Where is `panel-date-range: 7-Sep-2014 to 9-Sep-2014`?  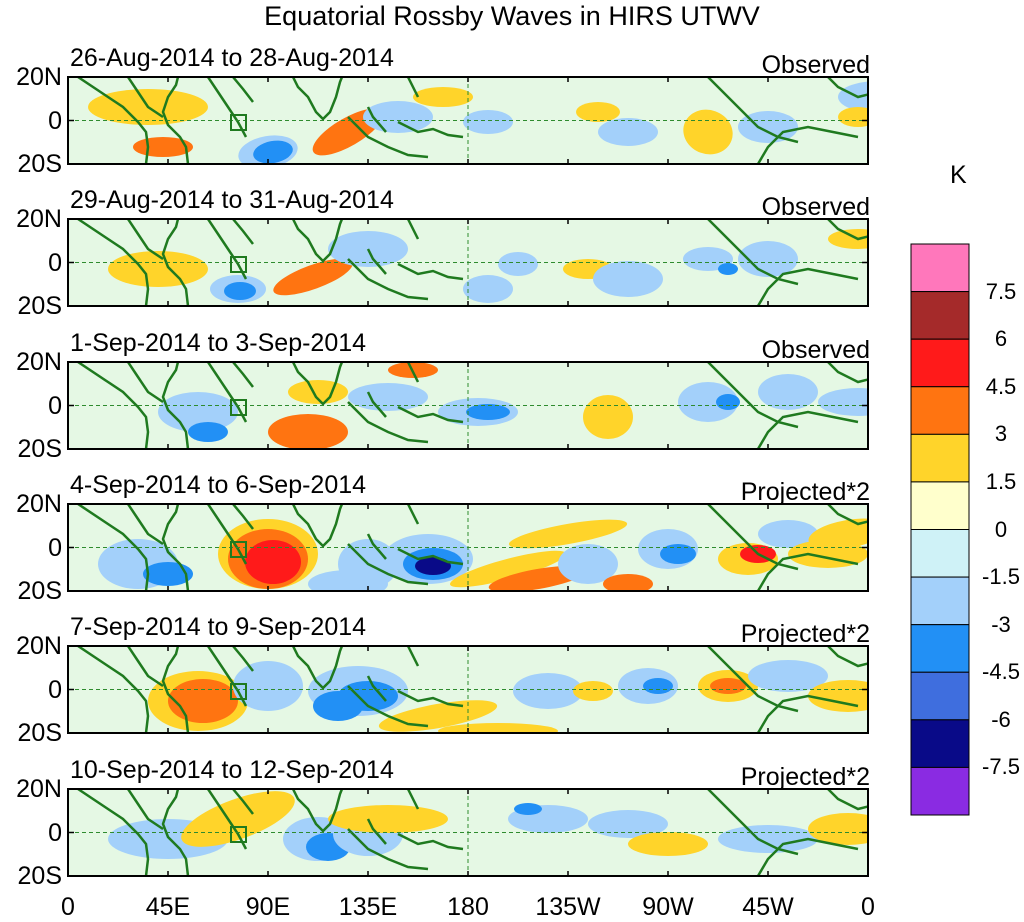
panel-date-range: 7-Sep-2014 to 9-Sep-2014 is located at coordinates (218, 627).